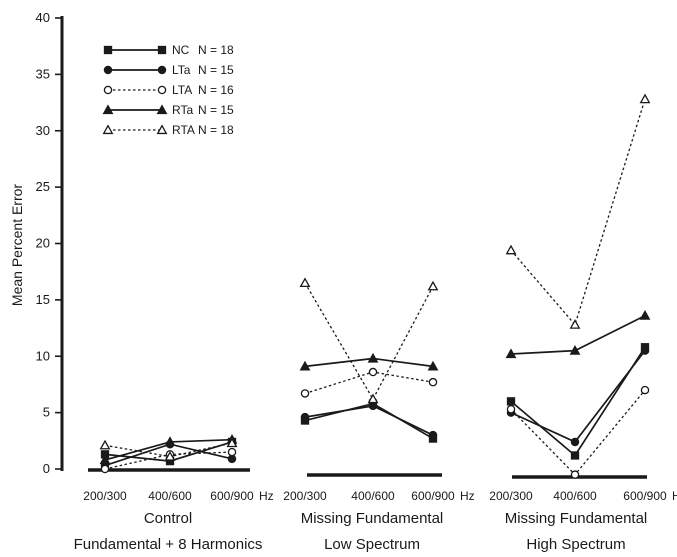  Describe the element at coordinates (168, 70) in the screenshot. I see `legend-entry-lta: LTa N = 15` at that location.